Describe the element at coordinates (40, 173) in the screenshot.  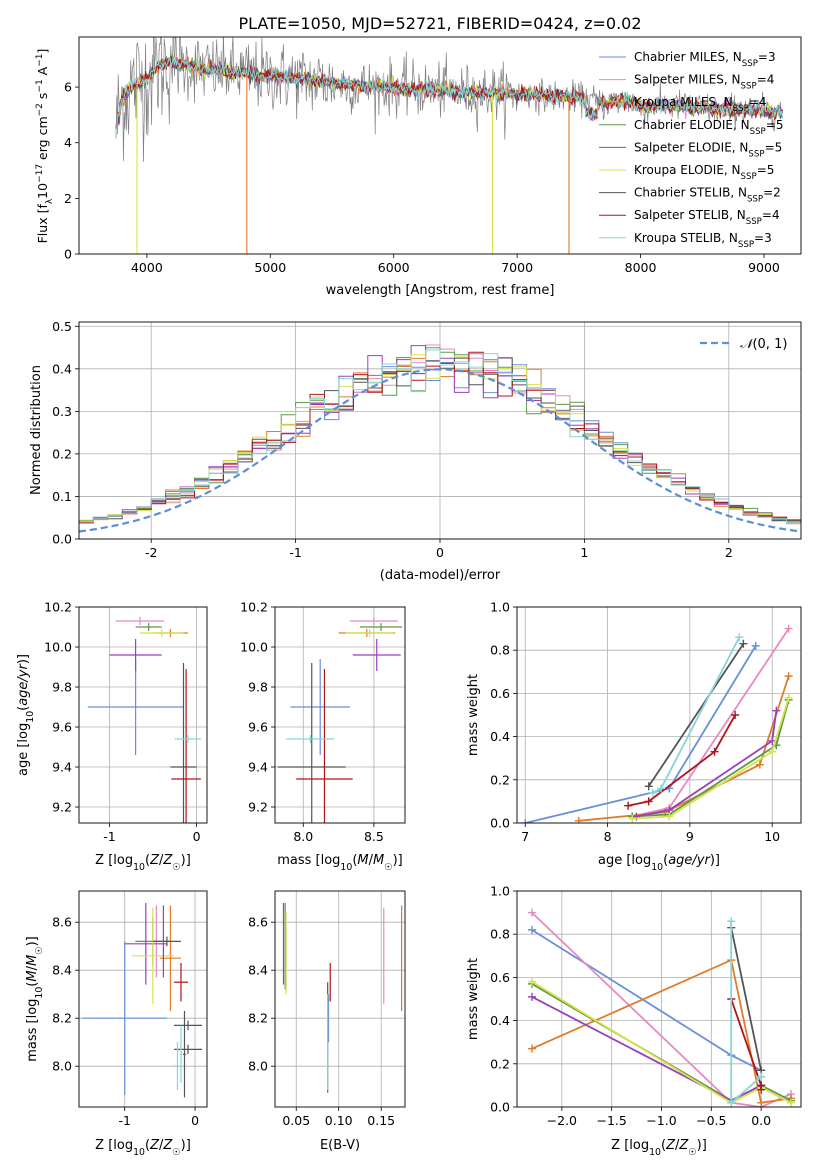
I see `text-span: −17` at that location.